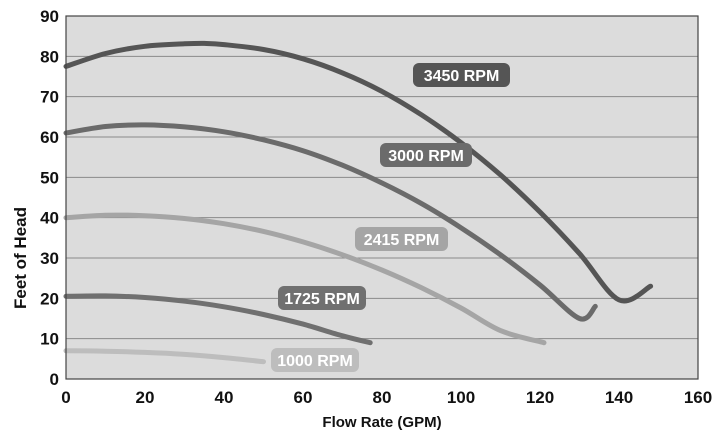  I want to click on x-tick-label: 140, so click(619, 397).